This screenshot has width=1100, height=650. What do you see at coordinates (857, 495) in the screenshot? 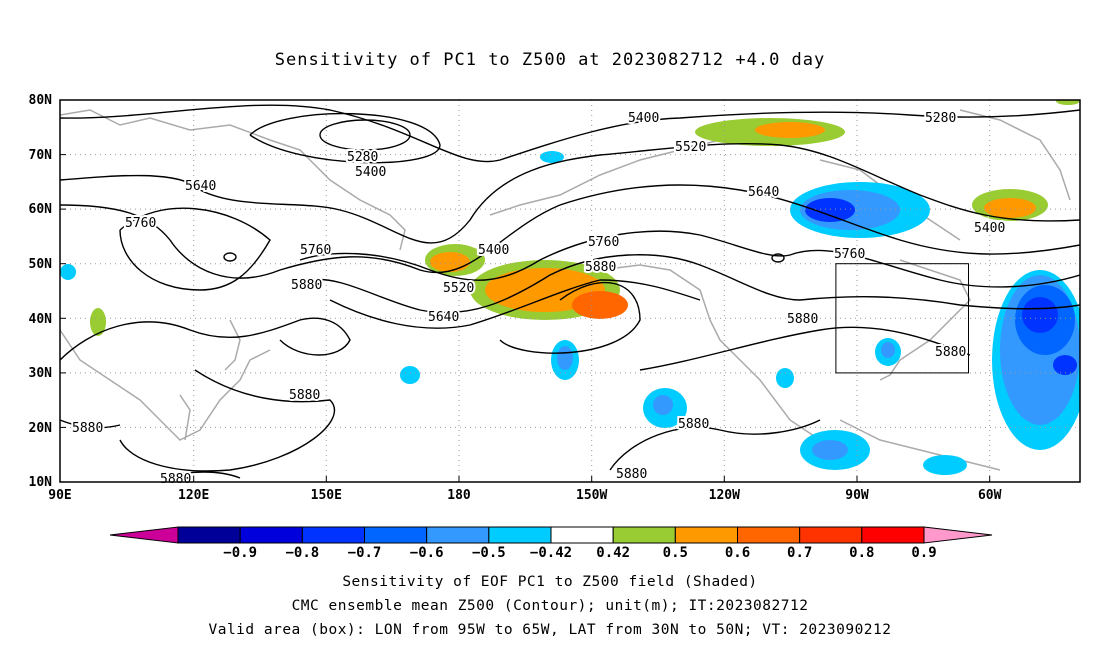
I see `lon-label: 90W` at bounding box center [857, 495].